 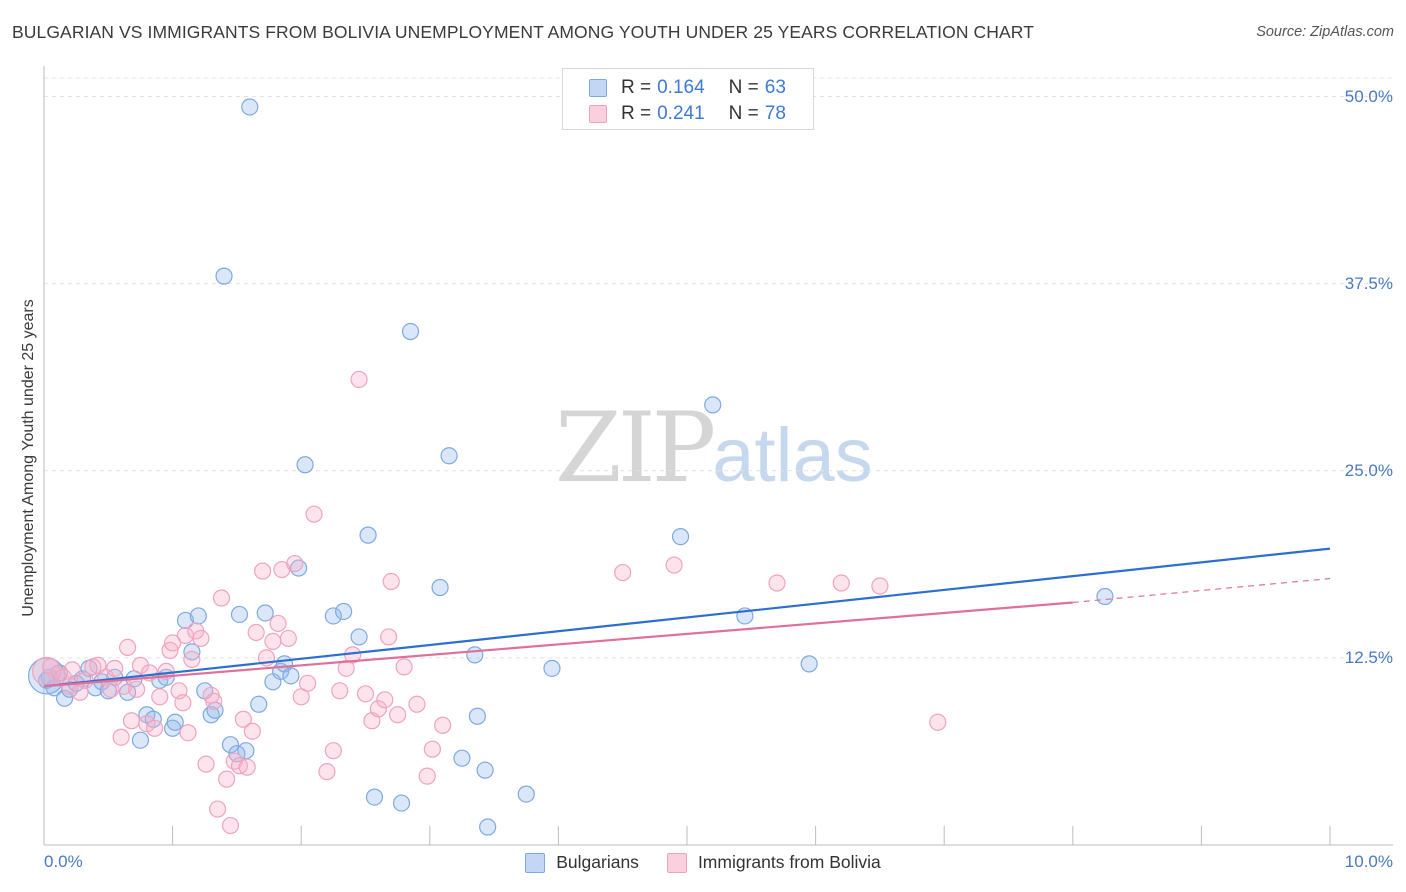 I want to click on x-tick-label-min: 0.0%, so click(x=63, y=861).